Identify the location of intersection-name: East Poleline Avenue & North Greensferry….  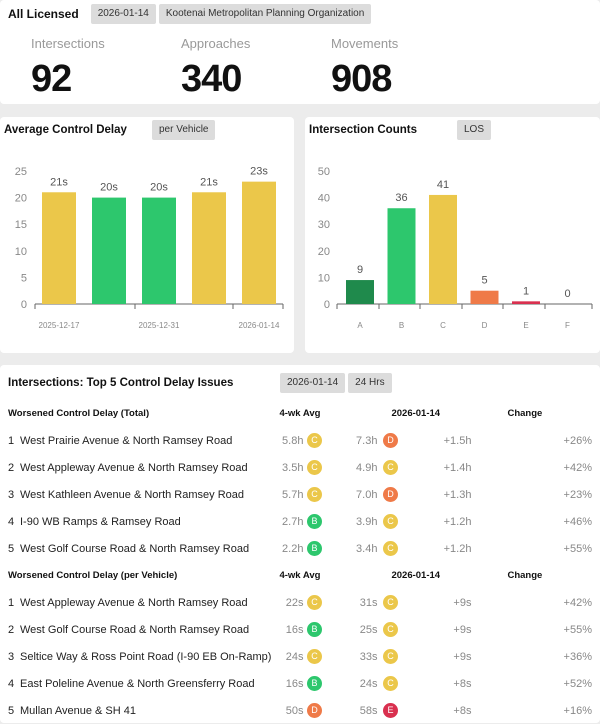
(137, 683).